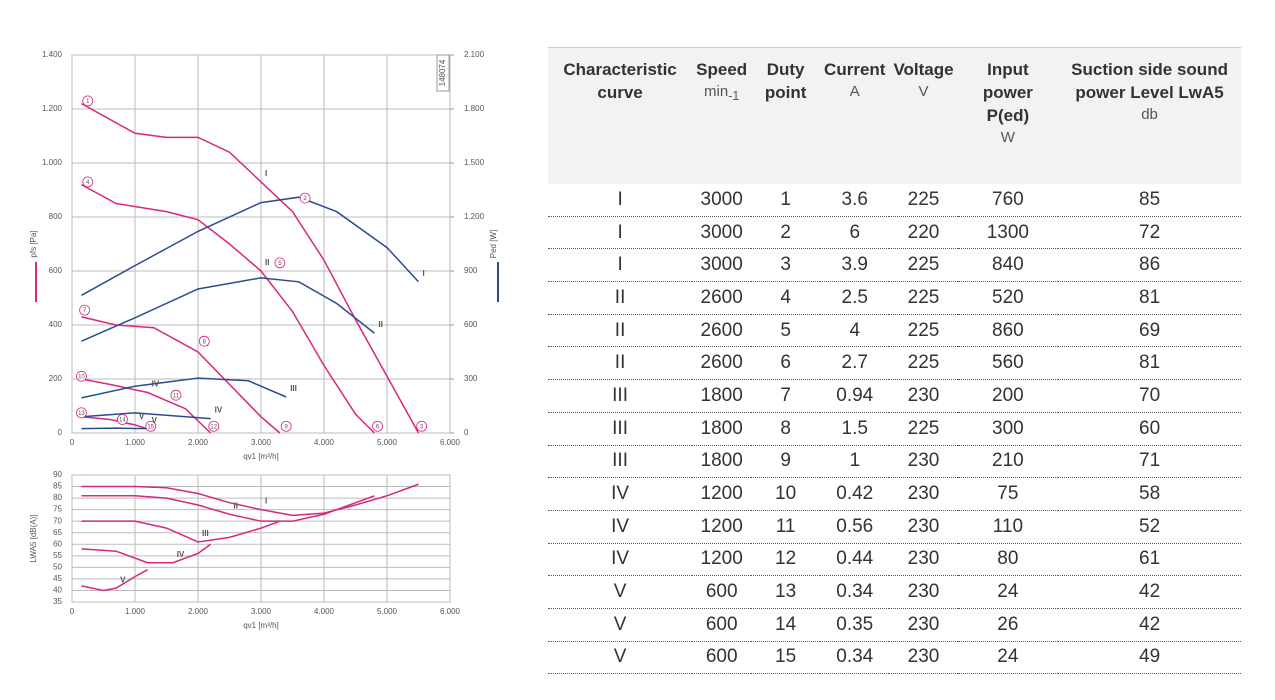 Image resolution: width=1275 pixels, height=700 pixels. Describe the element at coordinates (1149, 233) in the screenshot. I see `table-cell: 72` at that location.